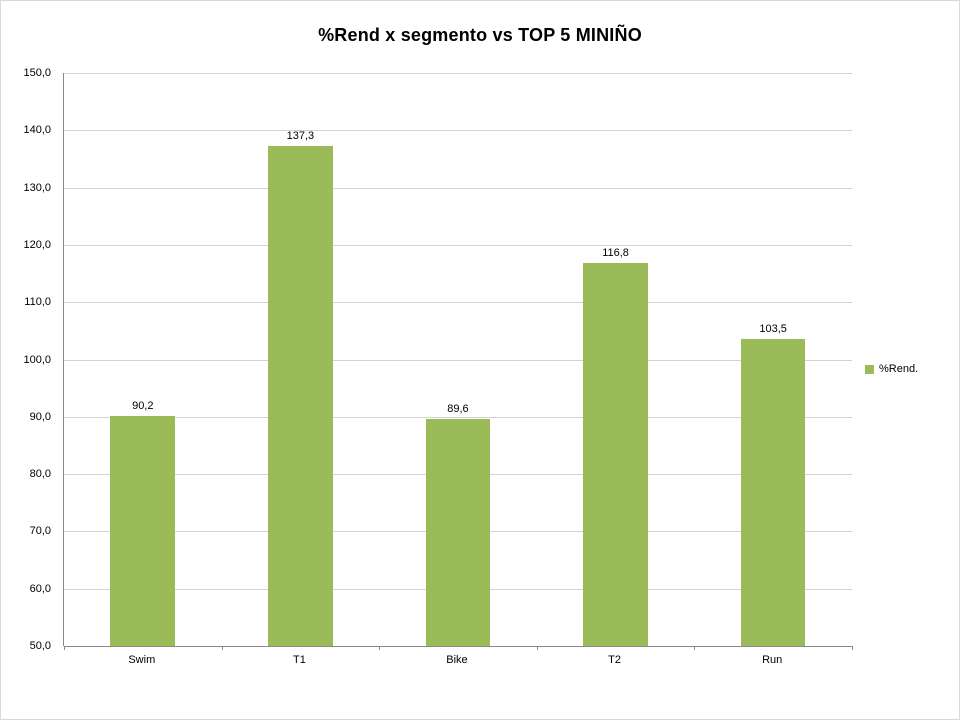  What do you see at coordinates (614, 660) in the screenshot?
I see `x-tick-label-t2: T2` at bounding box center [614, 660].